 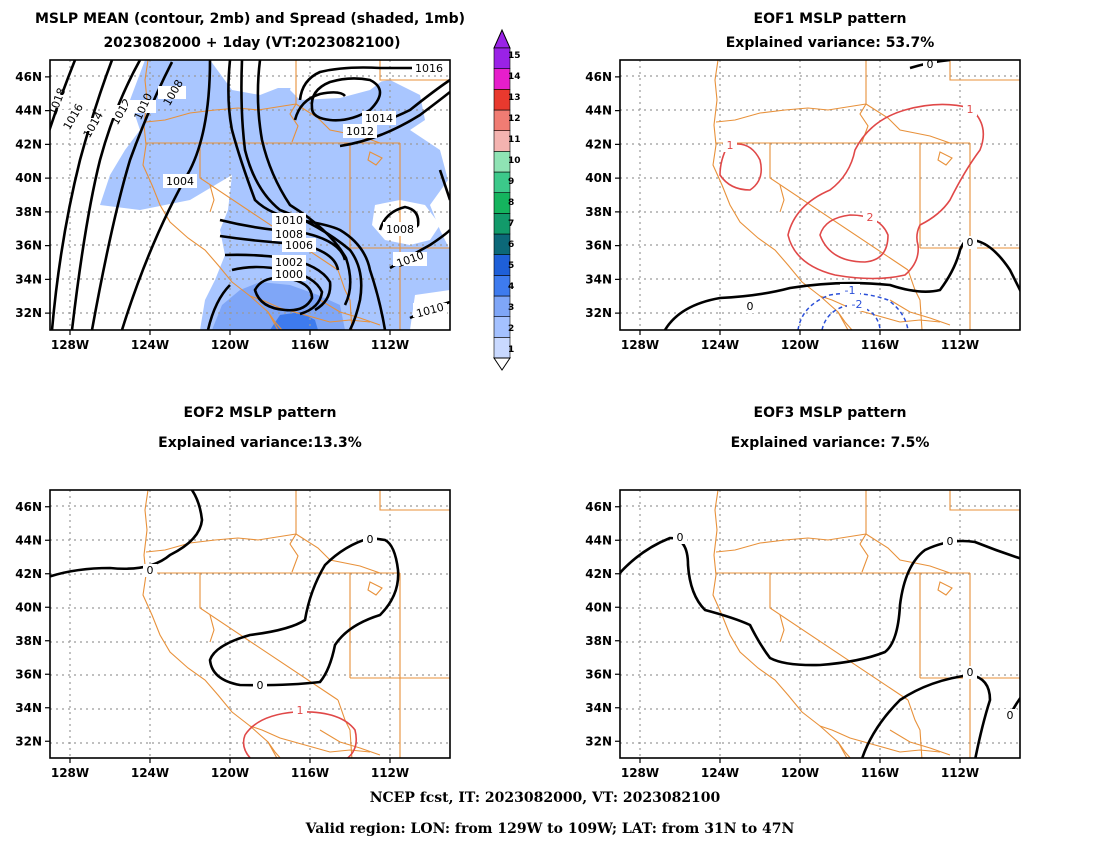 I want to click on panel-eof3-frame, so click(x=820, y=624).